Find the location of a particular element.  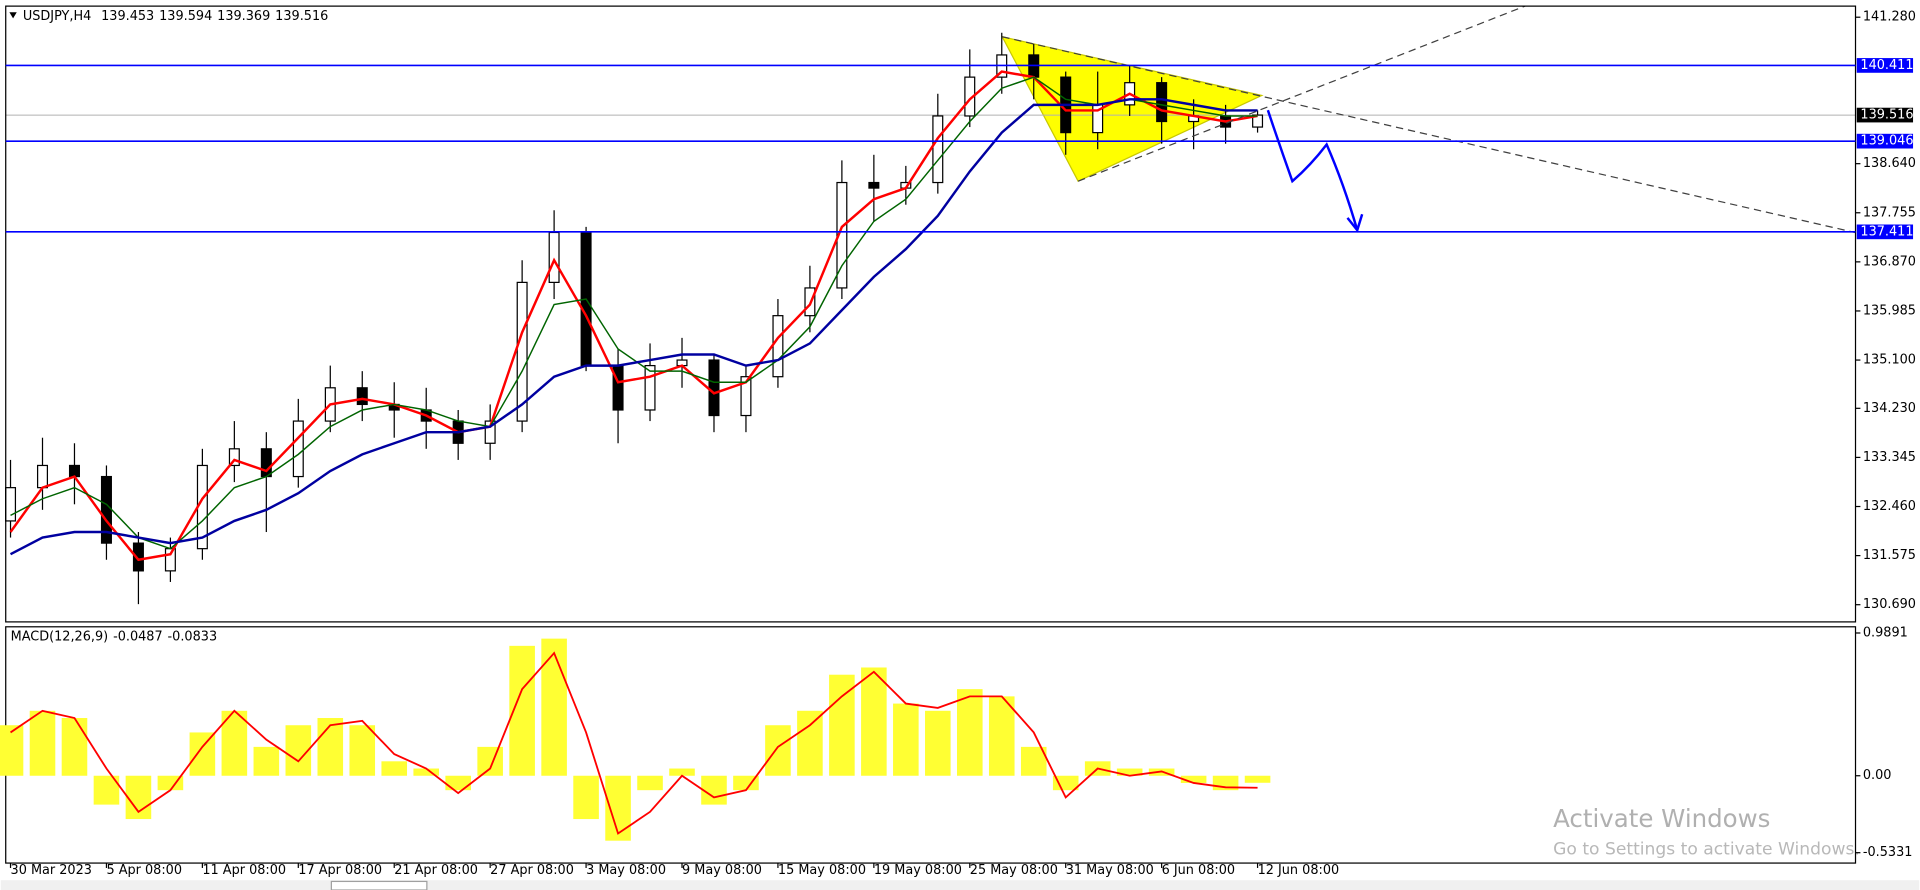

y-tick-label: -0.5331 is located at coordinates (1888, 852).